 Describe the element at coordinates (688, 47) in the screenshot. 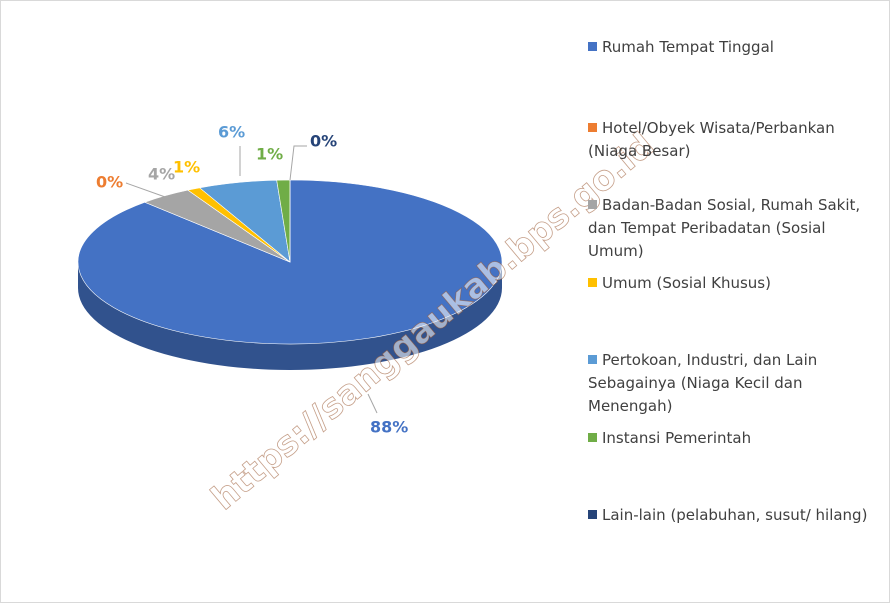

I see `legend-label: Rumah Tempat Tinggal` at that location.